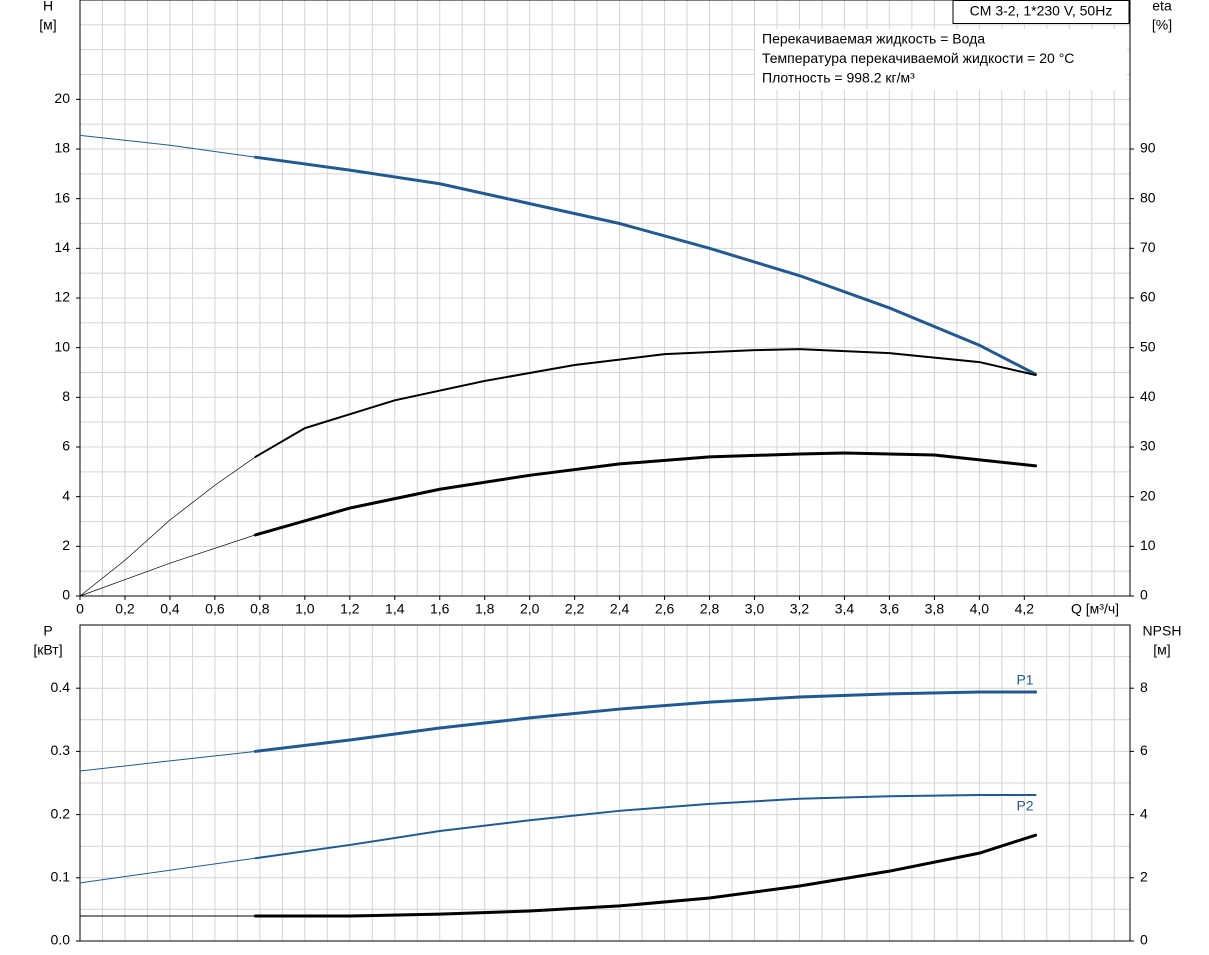  I want to click on y-axis-label: [кВт], so click(47, 650).